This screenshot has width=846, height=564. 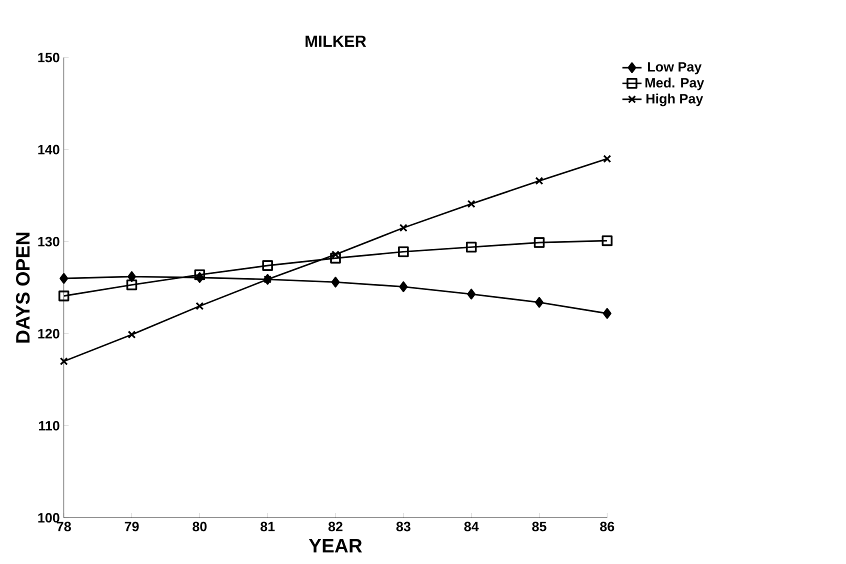 I want to click on x-tick-label: 85, so click(x=539, y=527).